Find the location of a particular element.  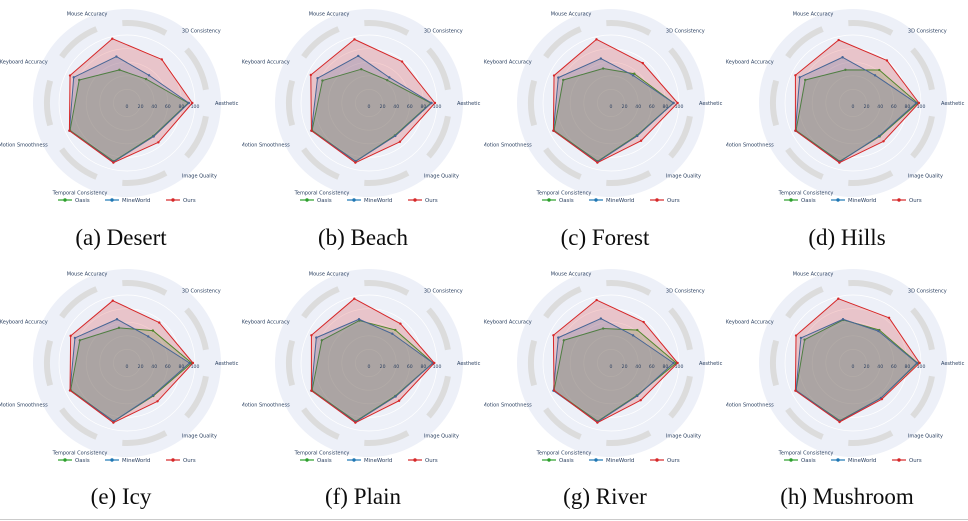

polar-background is located at coordinates (611, 103).